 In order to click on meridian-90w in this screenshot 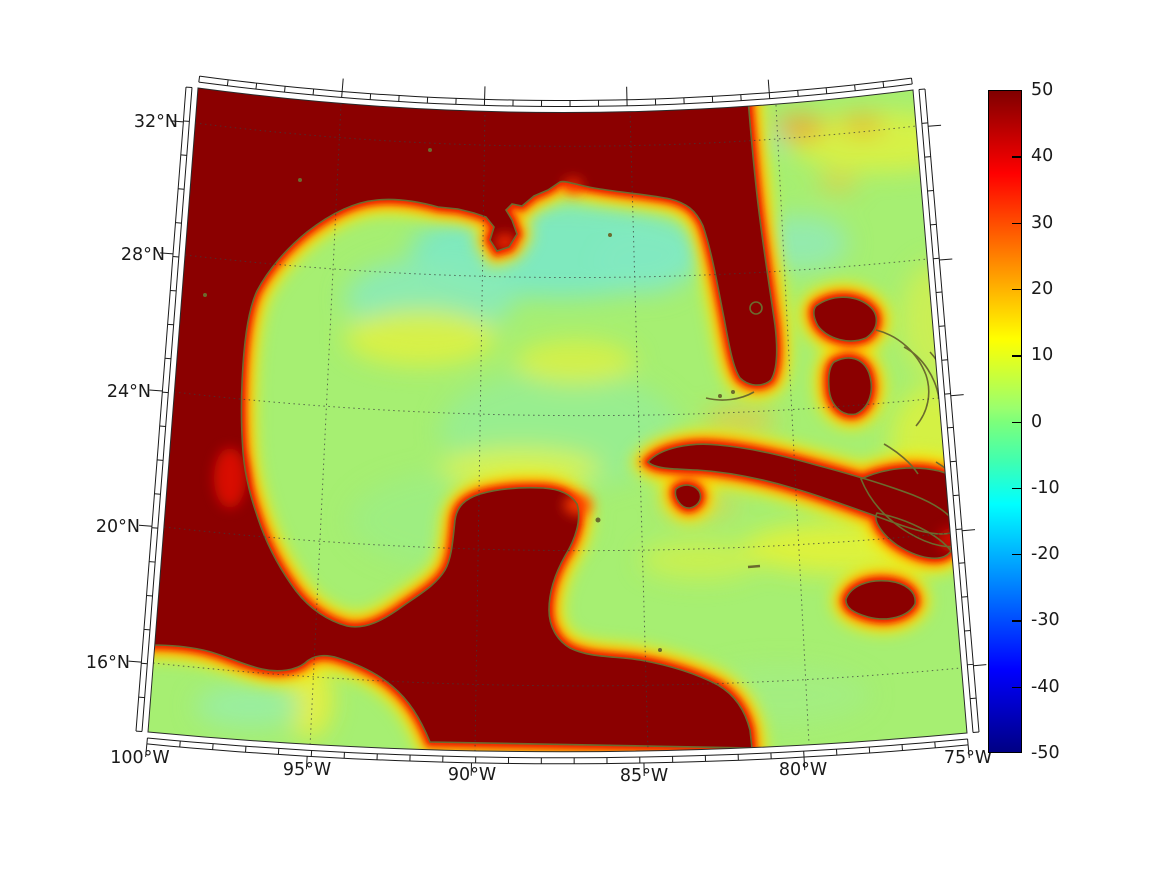, I will do `click(480, 430)`.